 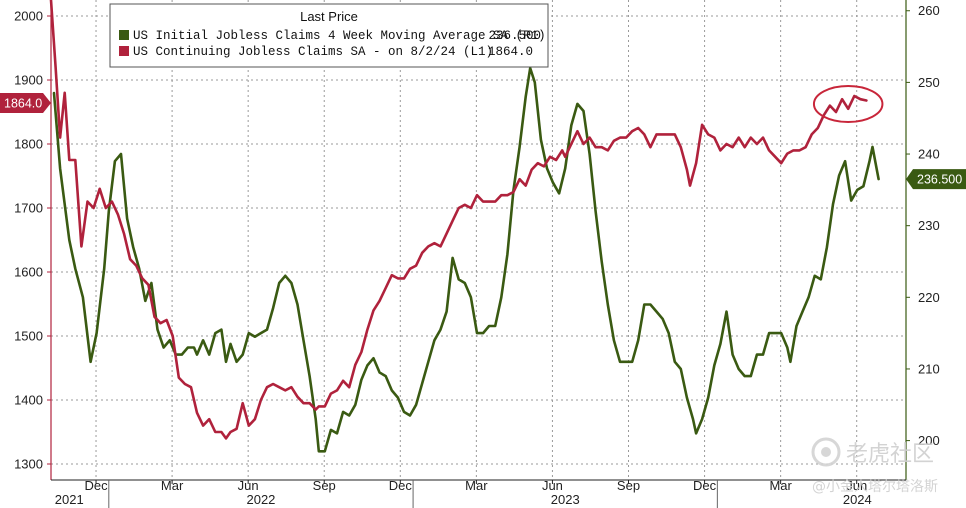 I want to click on right-axis-ticks: 260 250 240 230 220 210 200, so click(x=923, y=225).